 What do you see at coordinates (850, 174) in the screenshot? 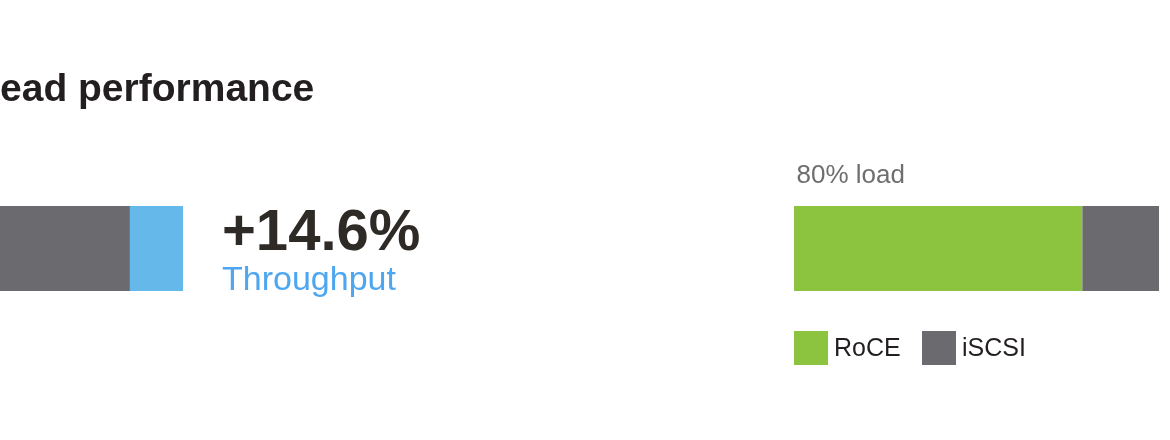
I see `y-tick-label: 80% load` at bounding box center [850, 174].